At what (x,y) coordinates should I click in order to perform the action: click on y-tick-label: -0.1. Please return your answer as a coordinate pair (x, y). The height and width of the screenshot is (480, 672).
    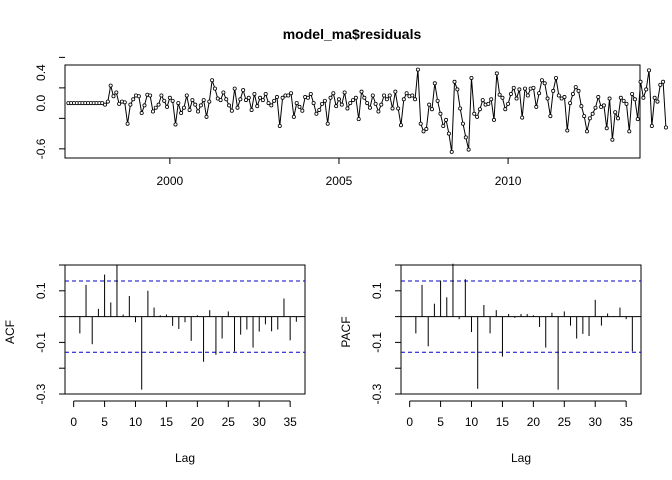
    Looking at the image, I should click on (41, 342).